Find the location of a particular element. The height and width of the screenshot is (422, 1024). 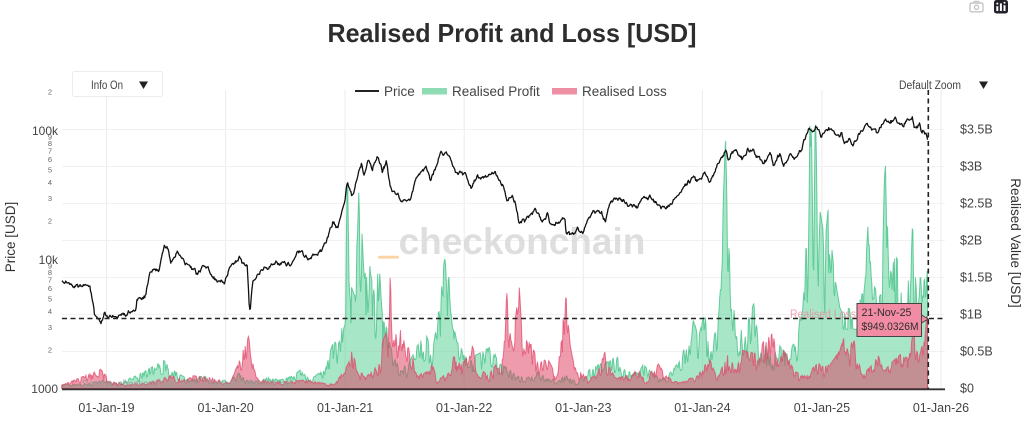

svg-text: Price is located at coordinates (399, 91).